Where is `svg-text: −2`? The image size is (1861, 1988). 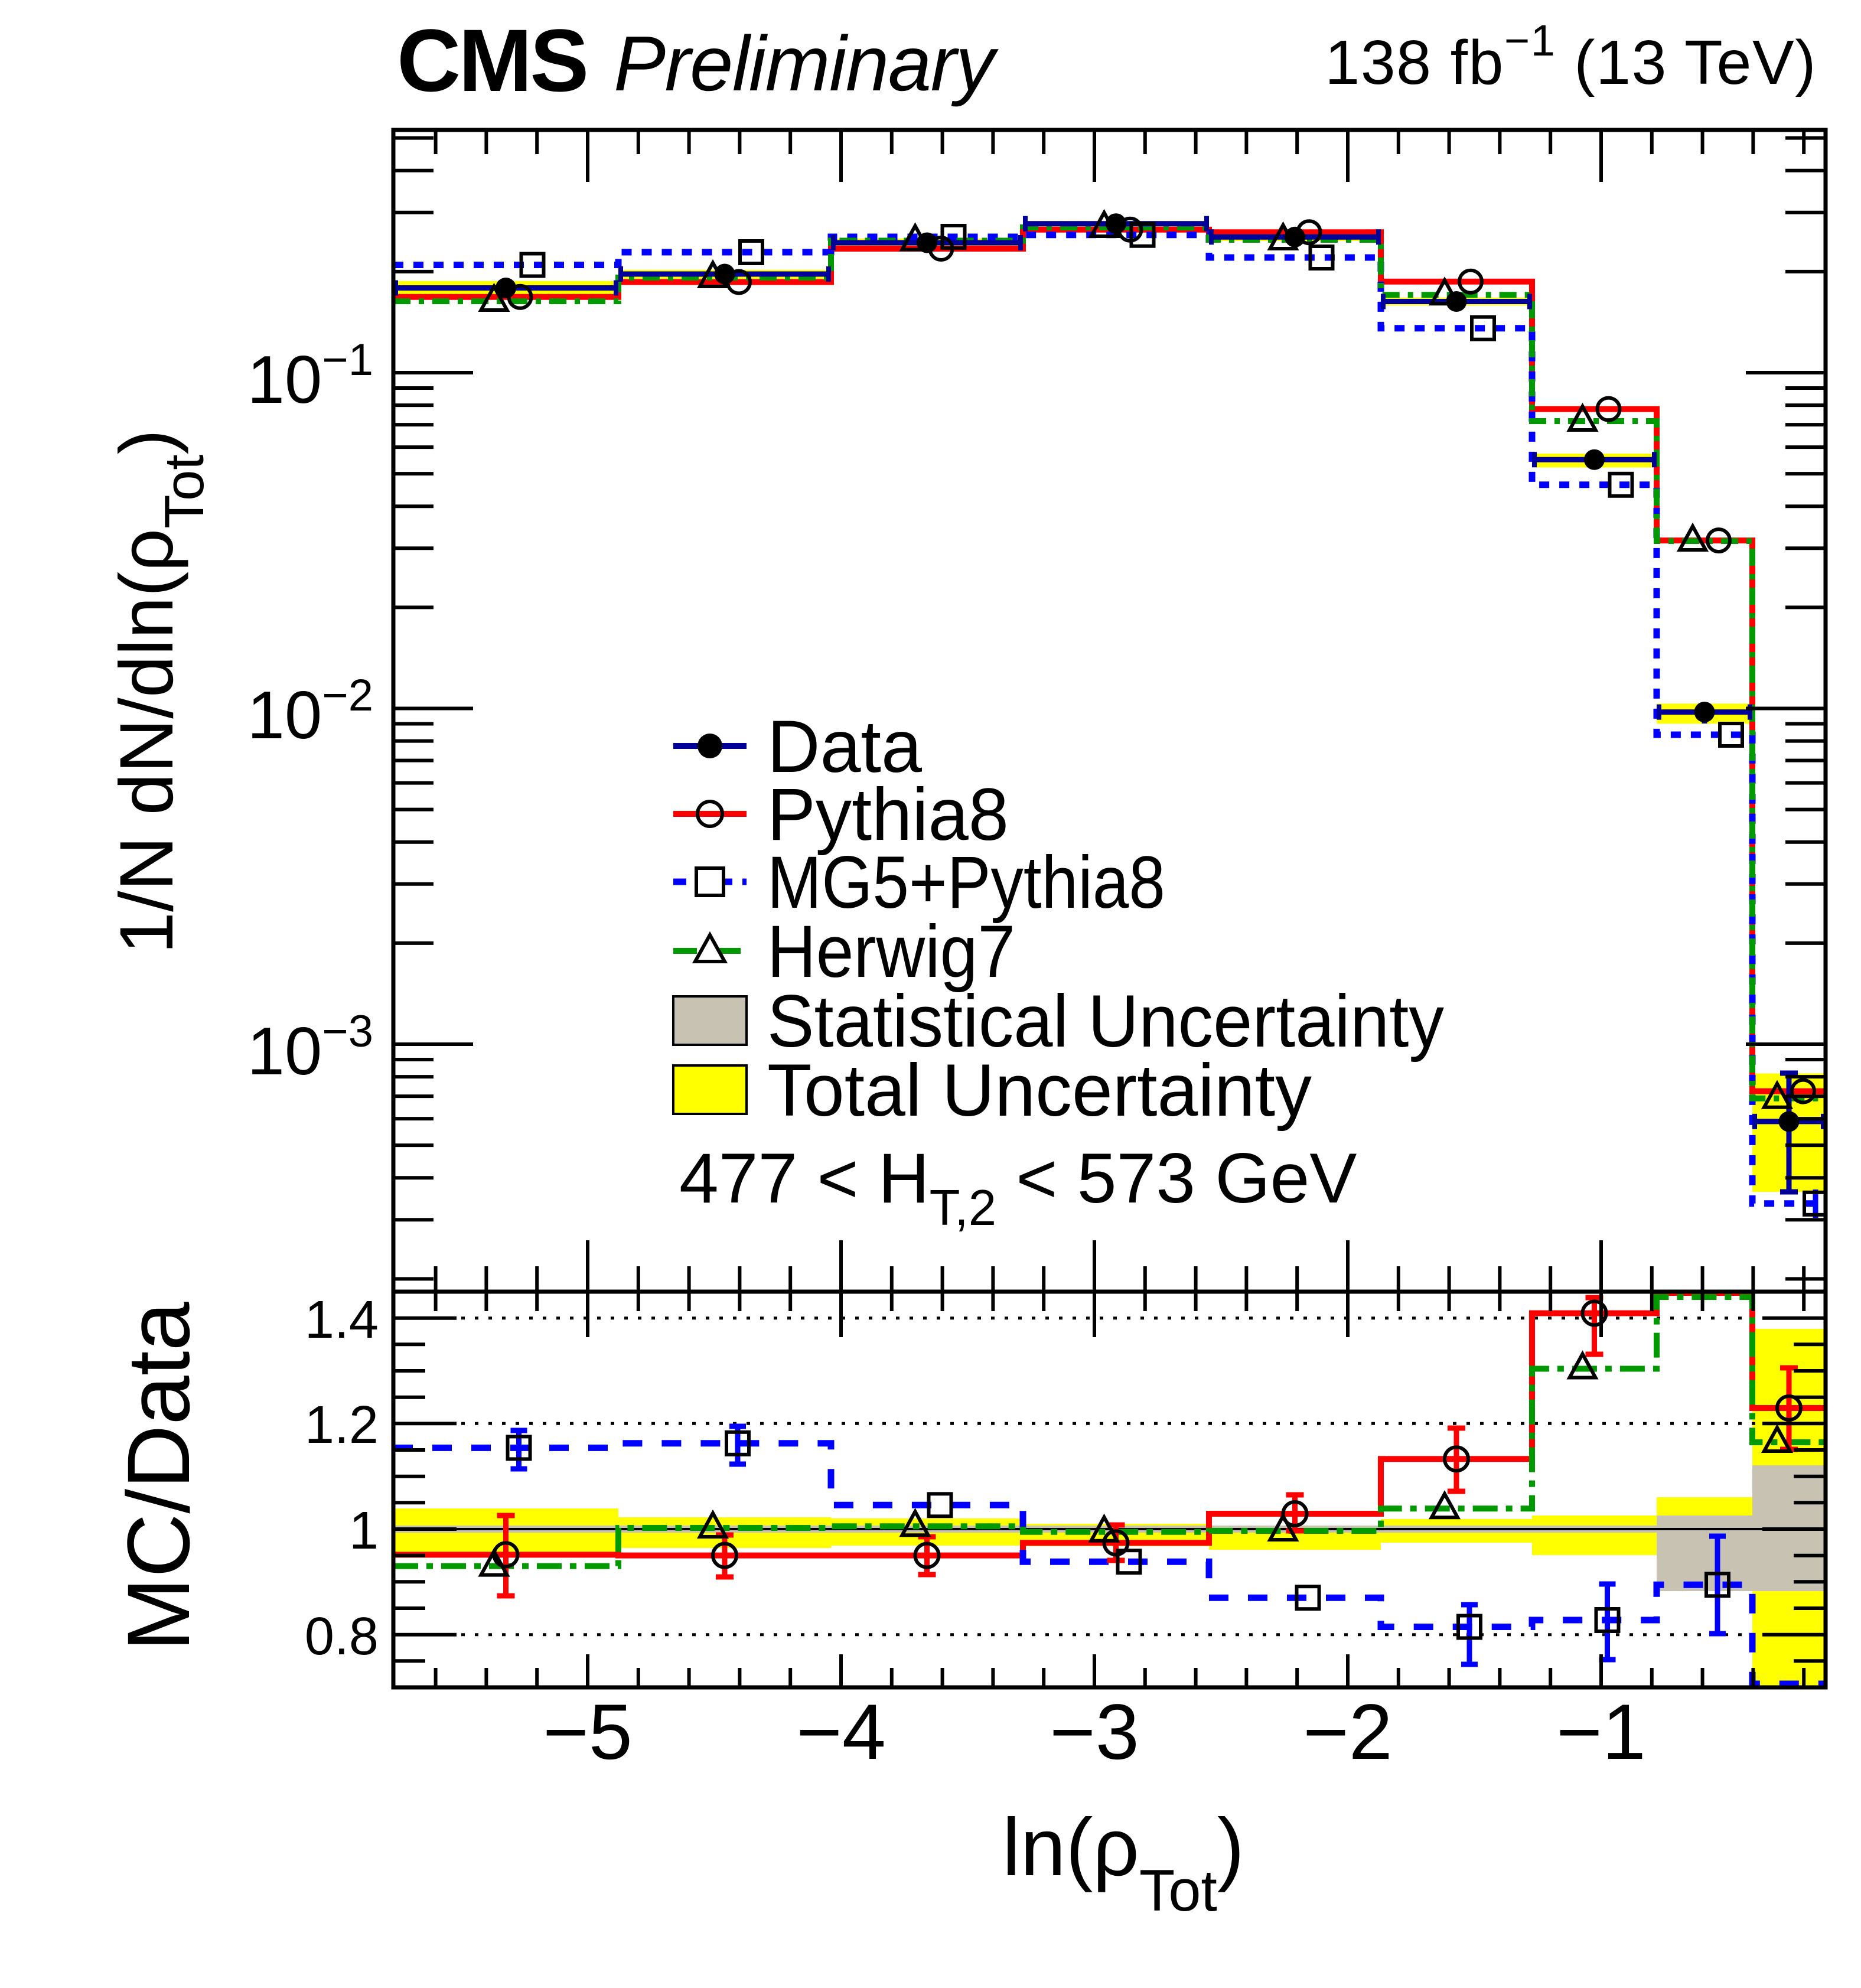
svg-text: −2 is located at coordinates (1348, 1732).